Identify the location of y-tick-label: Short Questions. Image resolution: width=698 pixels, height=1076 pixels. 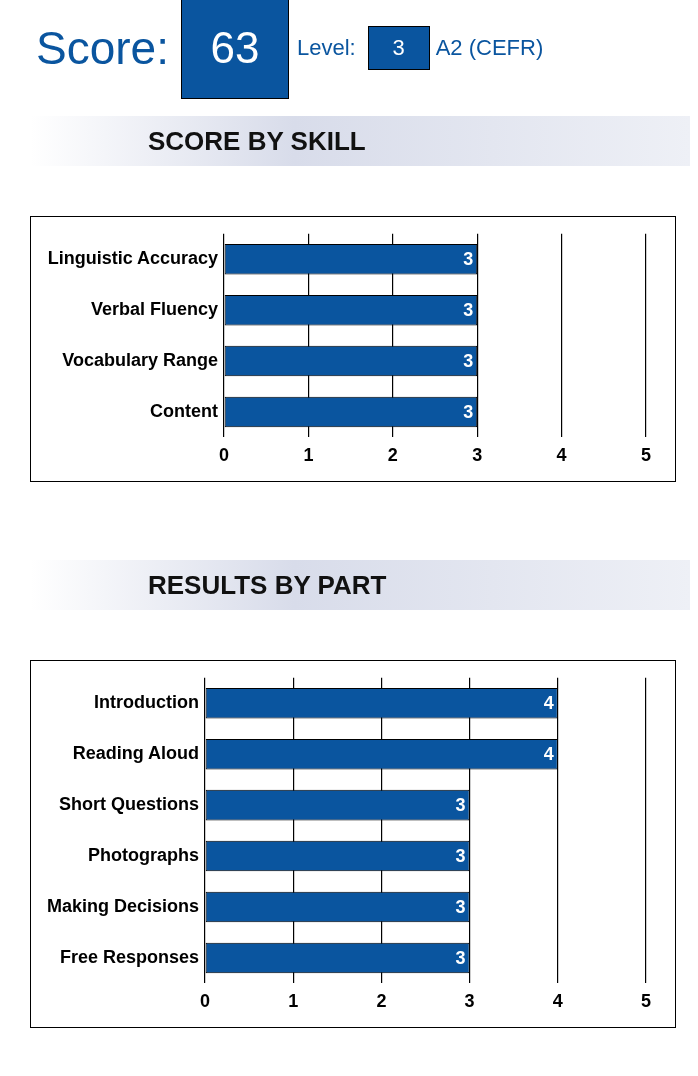
(129, 804).